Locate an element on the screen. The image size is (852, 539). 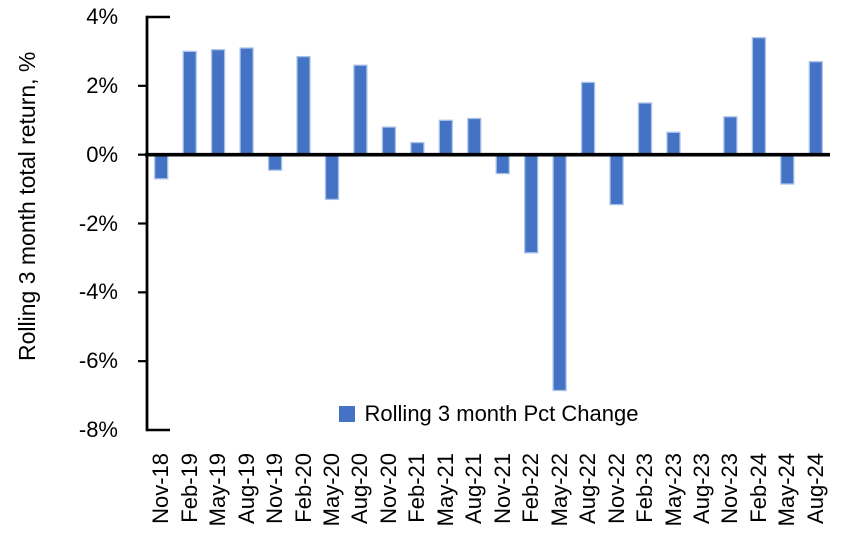
x-tick-label: May-23 is located at coordinates (673, 490).